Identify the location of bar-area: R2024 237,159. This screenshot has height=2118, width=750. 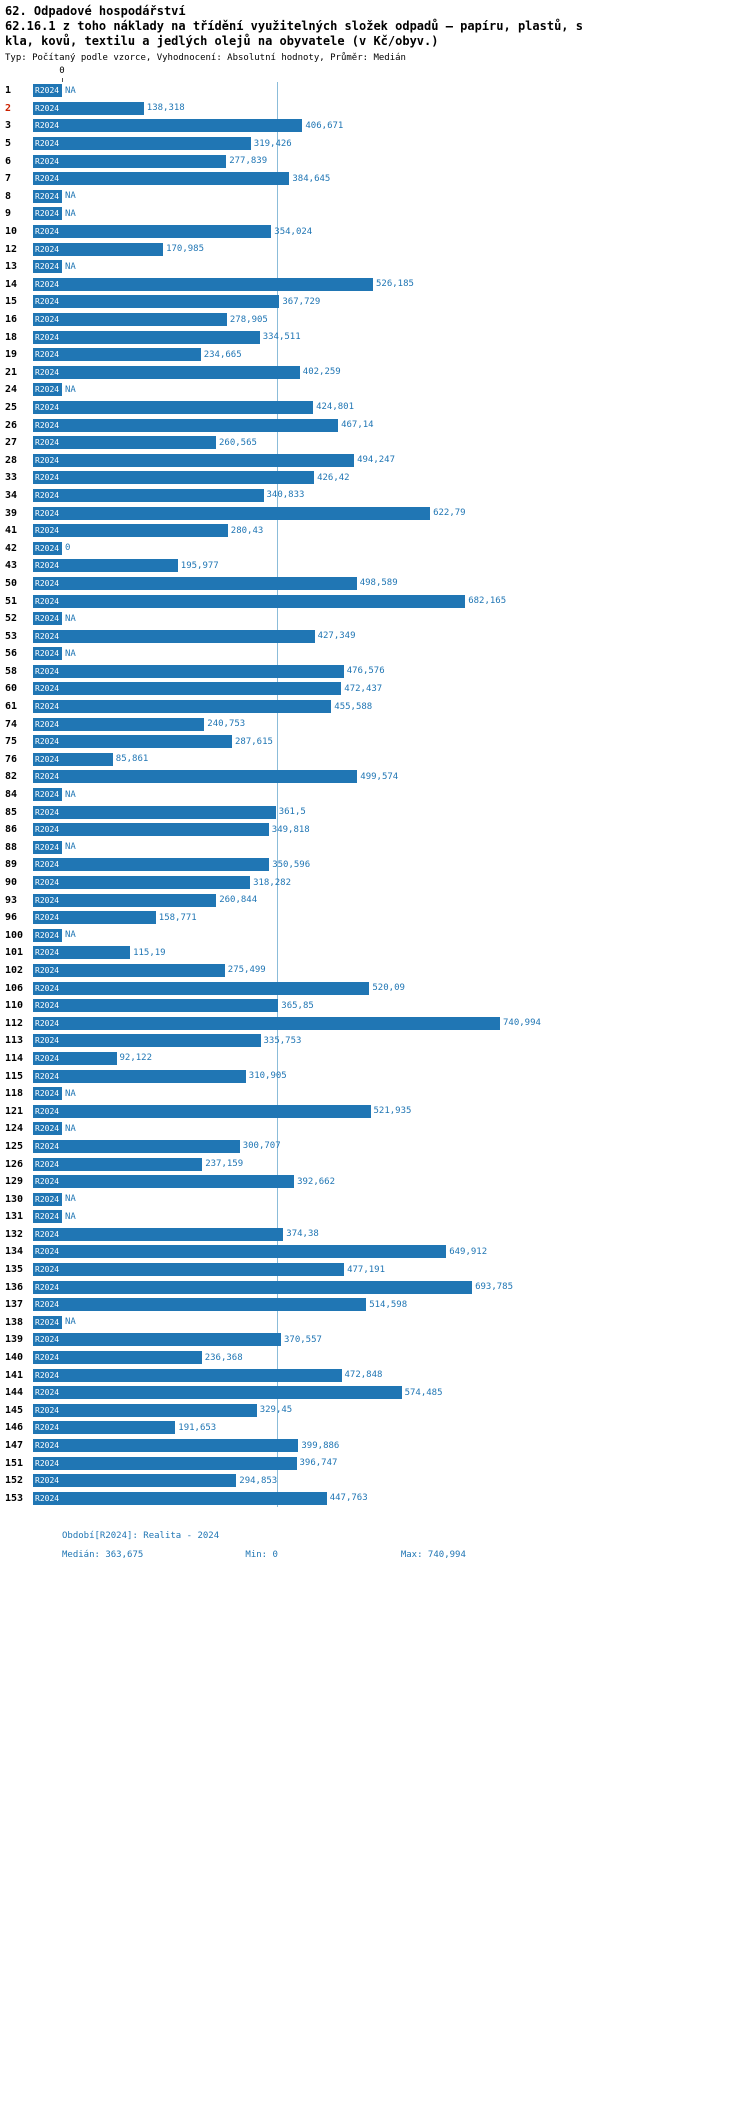
(391, 1164).